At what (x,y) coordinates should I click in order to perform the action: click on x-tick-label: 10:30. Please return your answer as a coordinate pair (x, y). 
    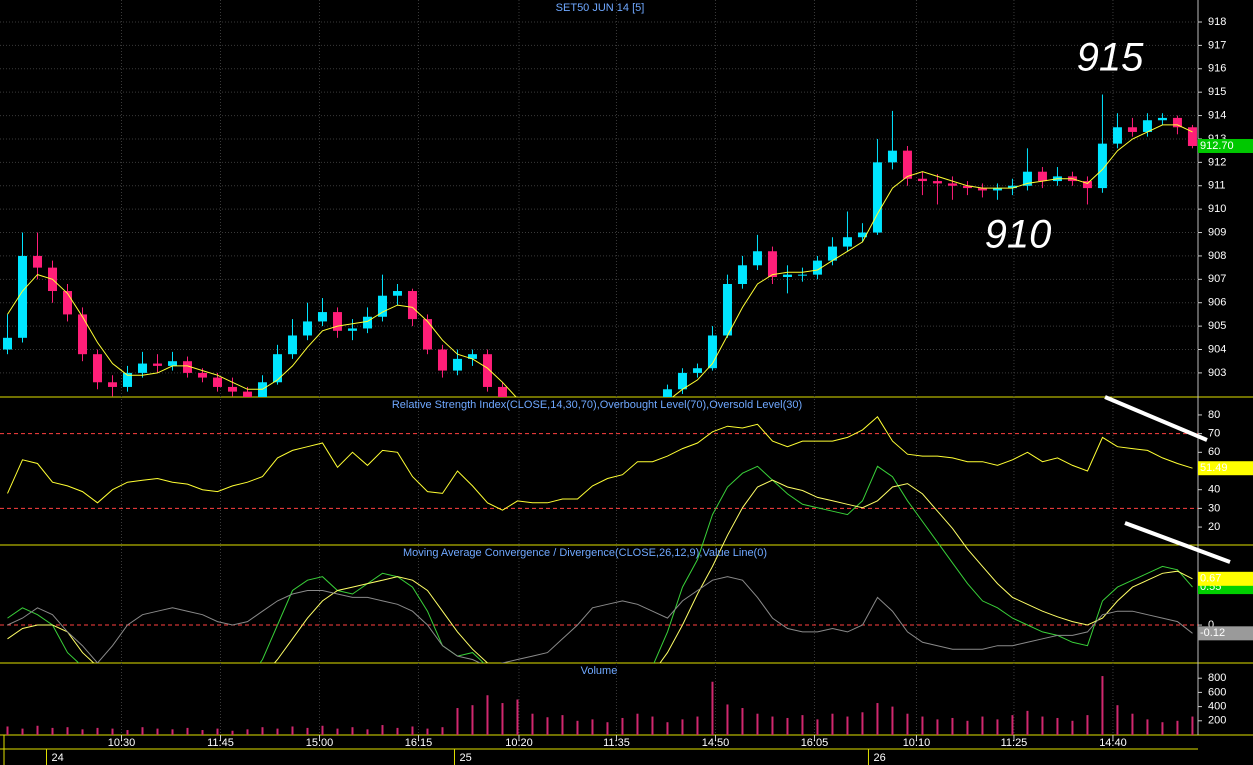
    Looking at the image, I should click on (122, 743).